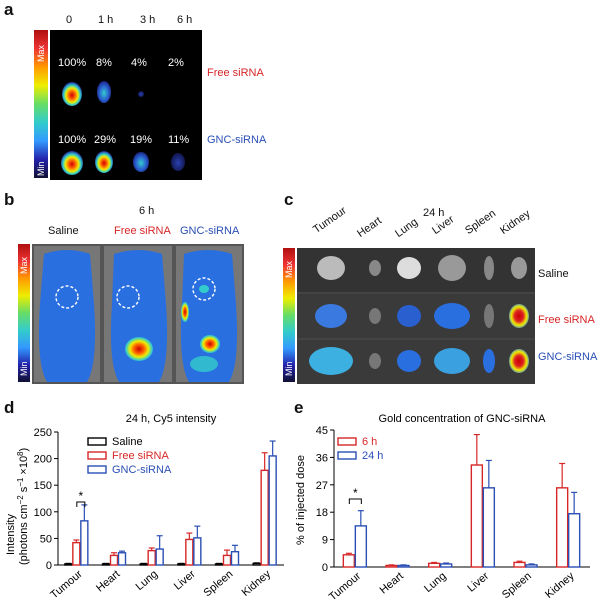  What do you see at coordinates (355, 501) in the screenshot?
I see `significance-bracket` at bounding box center [355, 501].